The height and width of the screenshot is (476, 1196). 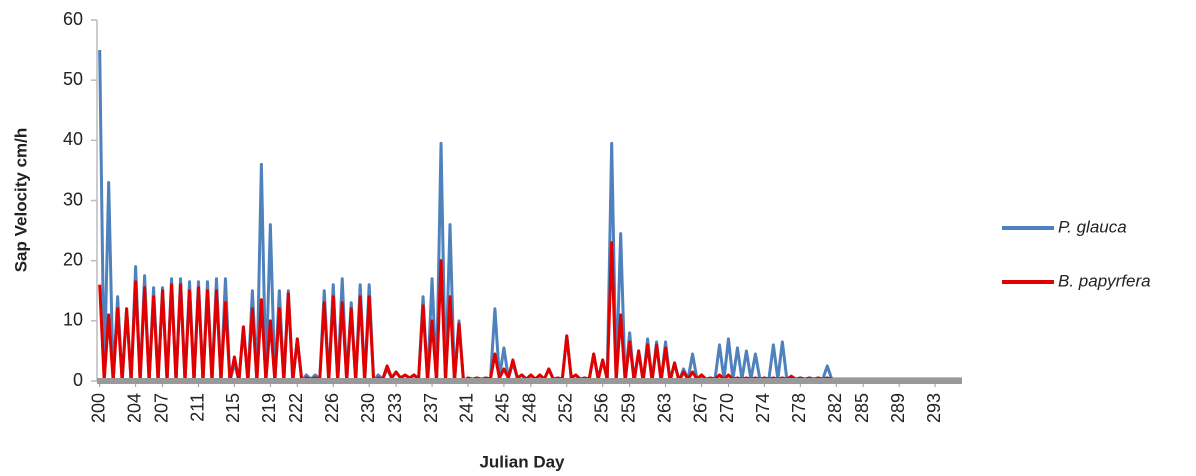 I want to click on x-tick-label: 245, so click(x=503, y=408).